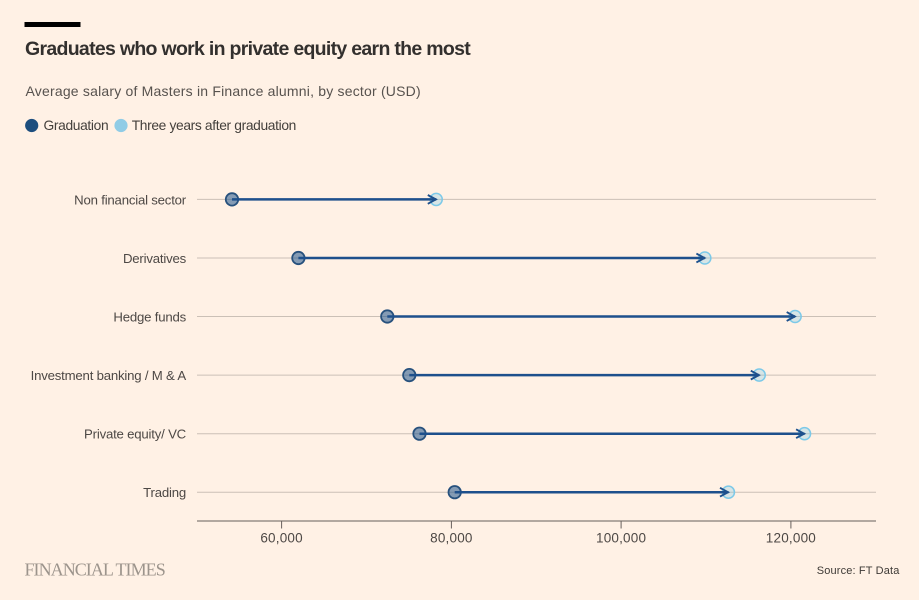 The width and height of the screenshot is (919, 600). What do you see at coordinates (451, 538) in the screenshot?
I see `svg-text: 80,000` at bounding box center [451, 538].